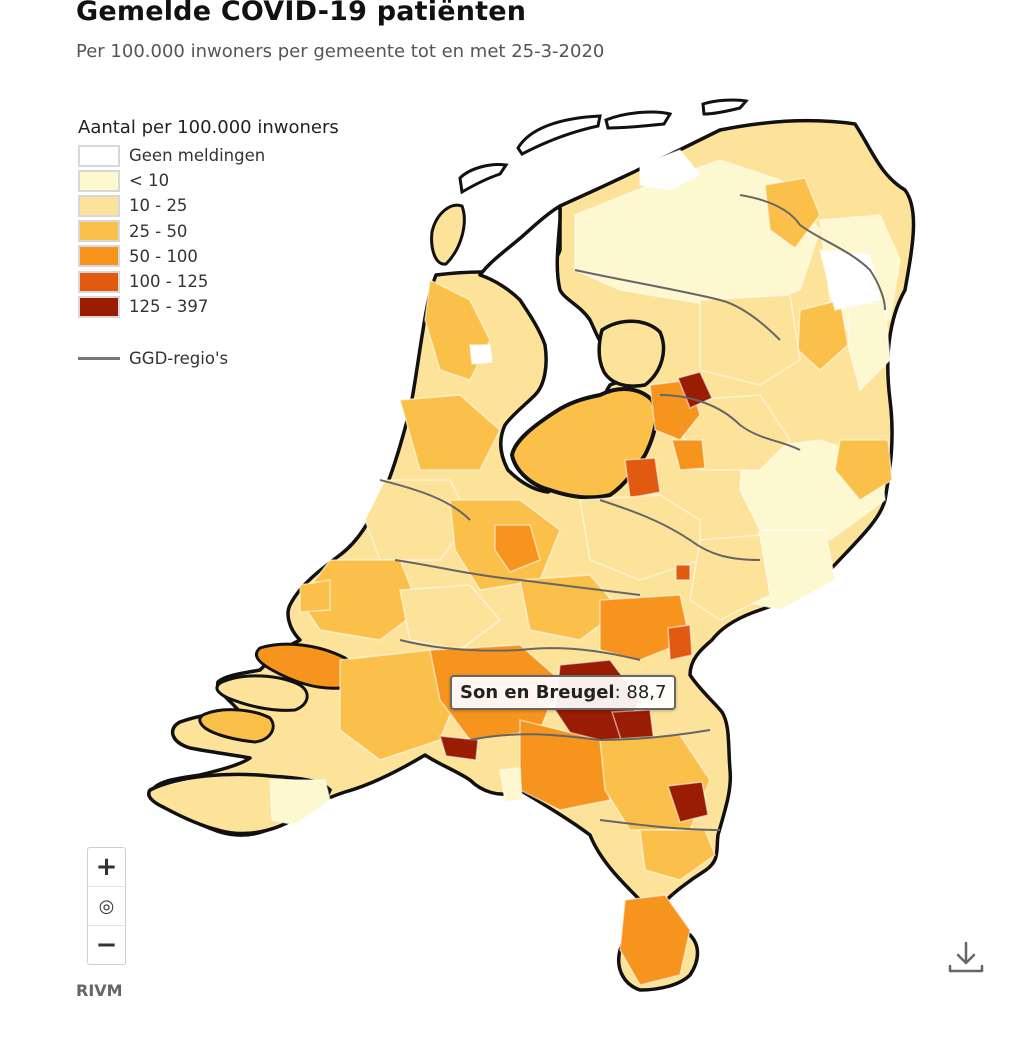 This screenshot has height=1060, width=1024. I want to click on download-button, so click(966, 958).